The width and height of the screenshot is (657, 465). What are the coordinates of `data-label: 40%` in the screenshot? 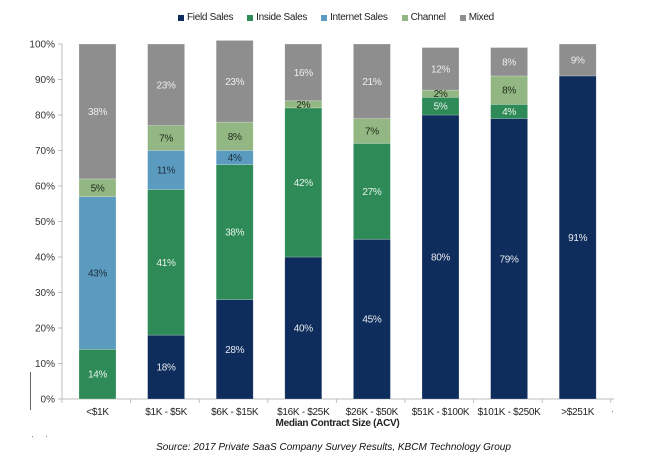 It's located at (304, 329).